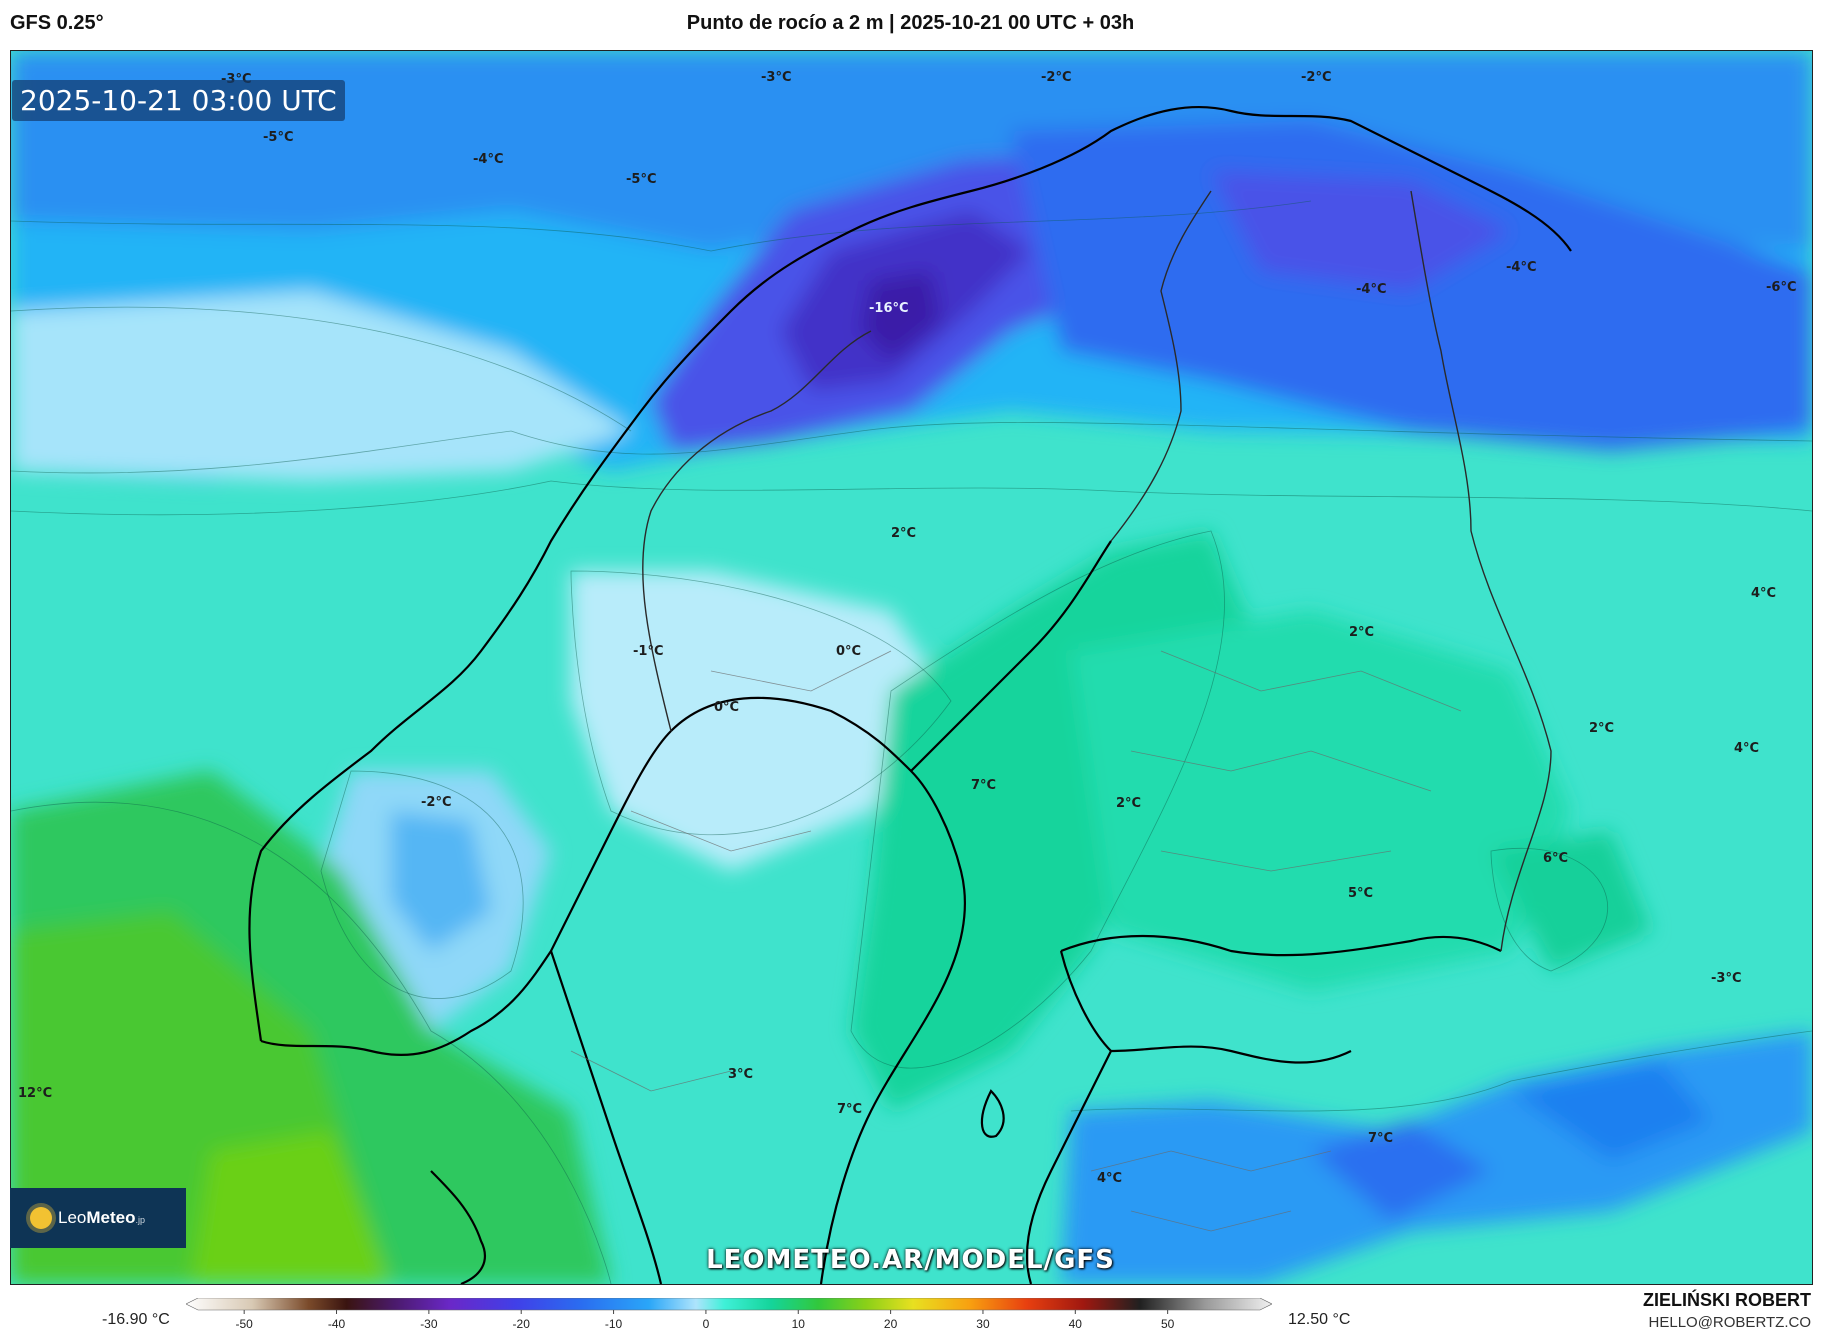  I want to click on legend-tick-label: -40, so click(337, 1324).